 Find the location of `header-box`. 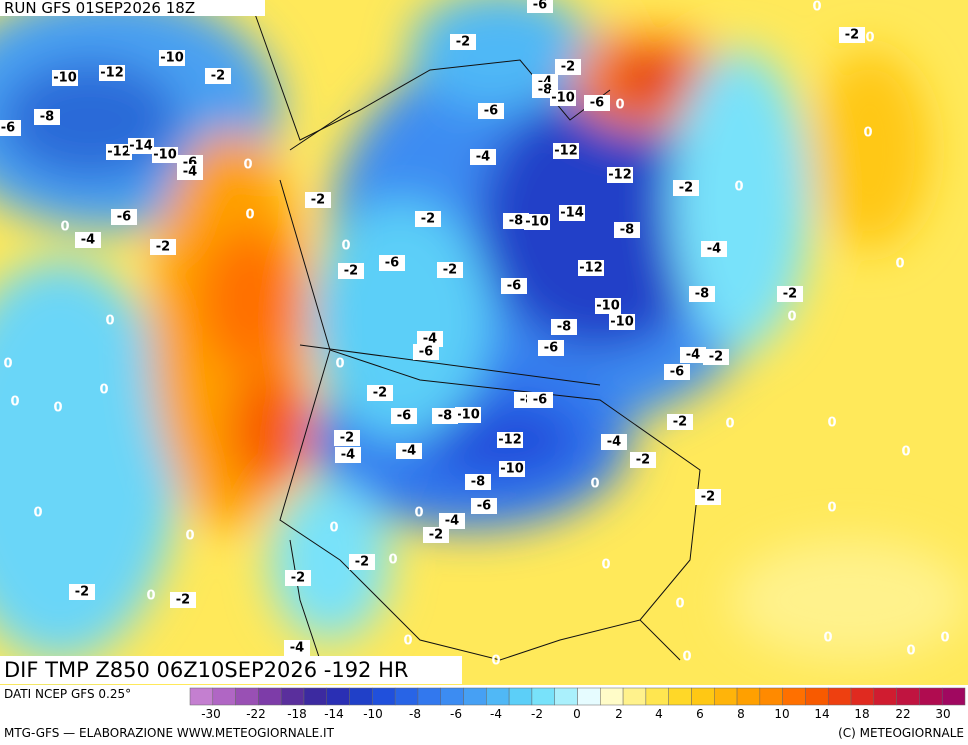

header-box is located at coordinates (132, 8).